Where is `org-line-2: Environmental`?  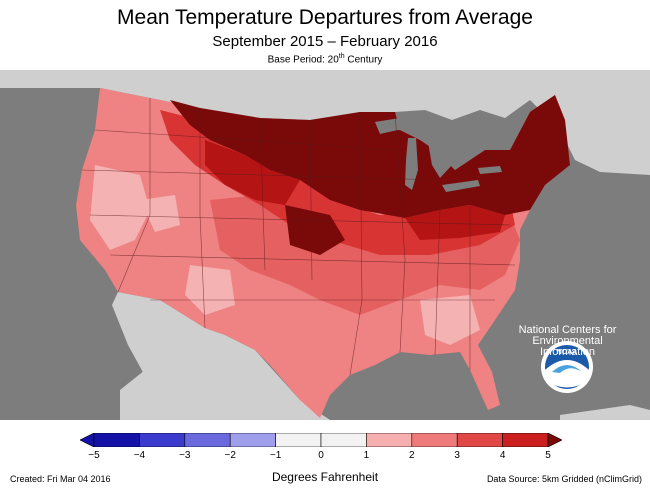
org-line-2: Environmental is located at coordinates (567, 341).